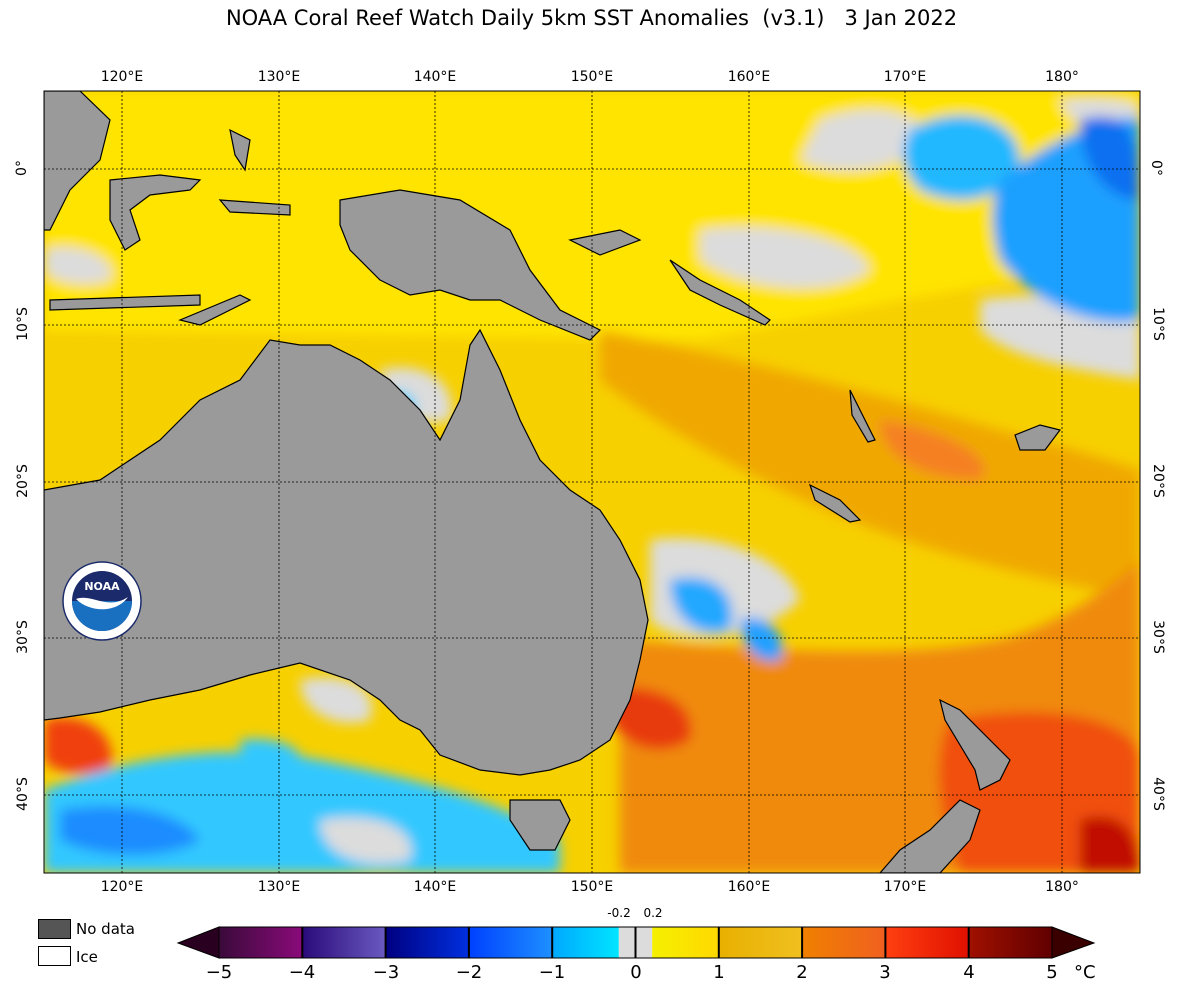 This screenshot has width=1183, height=994. Describe the element at coordinates (1062, 77) in the screenshot. I see `lon-label-top: 180°` at that location.